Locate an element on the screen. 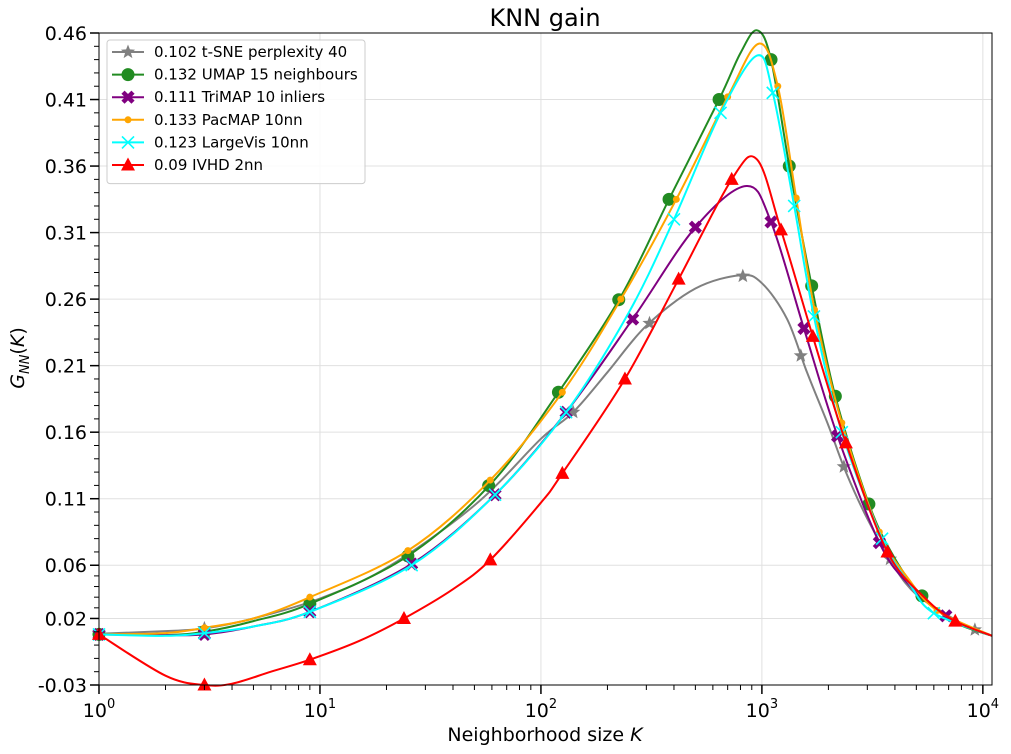 The height and width of the screenshot is (754, 1011). x-axis-title: Neighborhood size K is located at coordinates (545, 735).